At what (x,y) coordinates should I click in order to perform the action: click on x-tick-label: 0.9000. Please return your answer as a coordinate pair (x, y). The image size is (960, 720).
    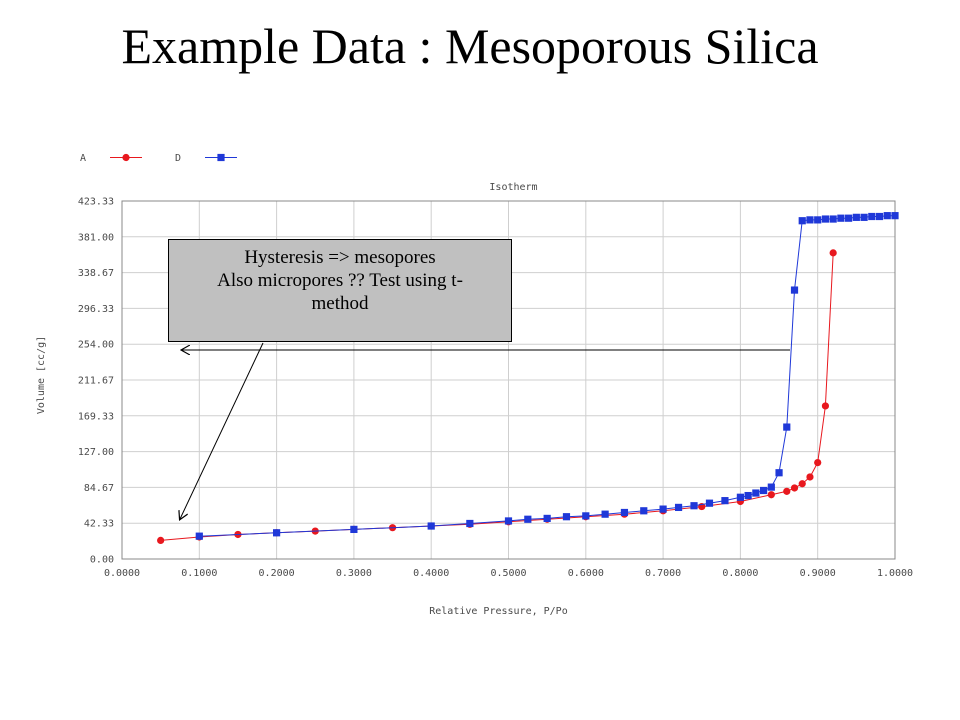
    Looking at the image, I should click on (818, 573).